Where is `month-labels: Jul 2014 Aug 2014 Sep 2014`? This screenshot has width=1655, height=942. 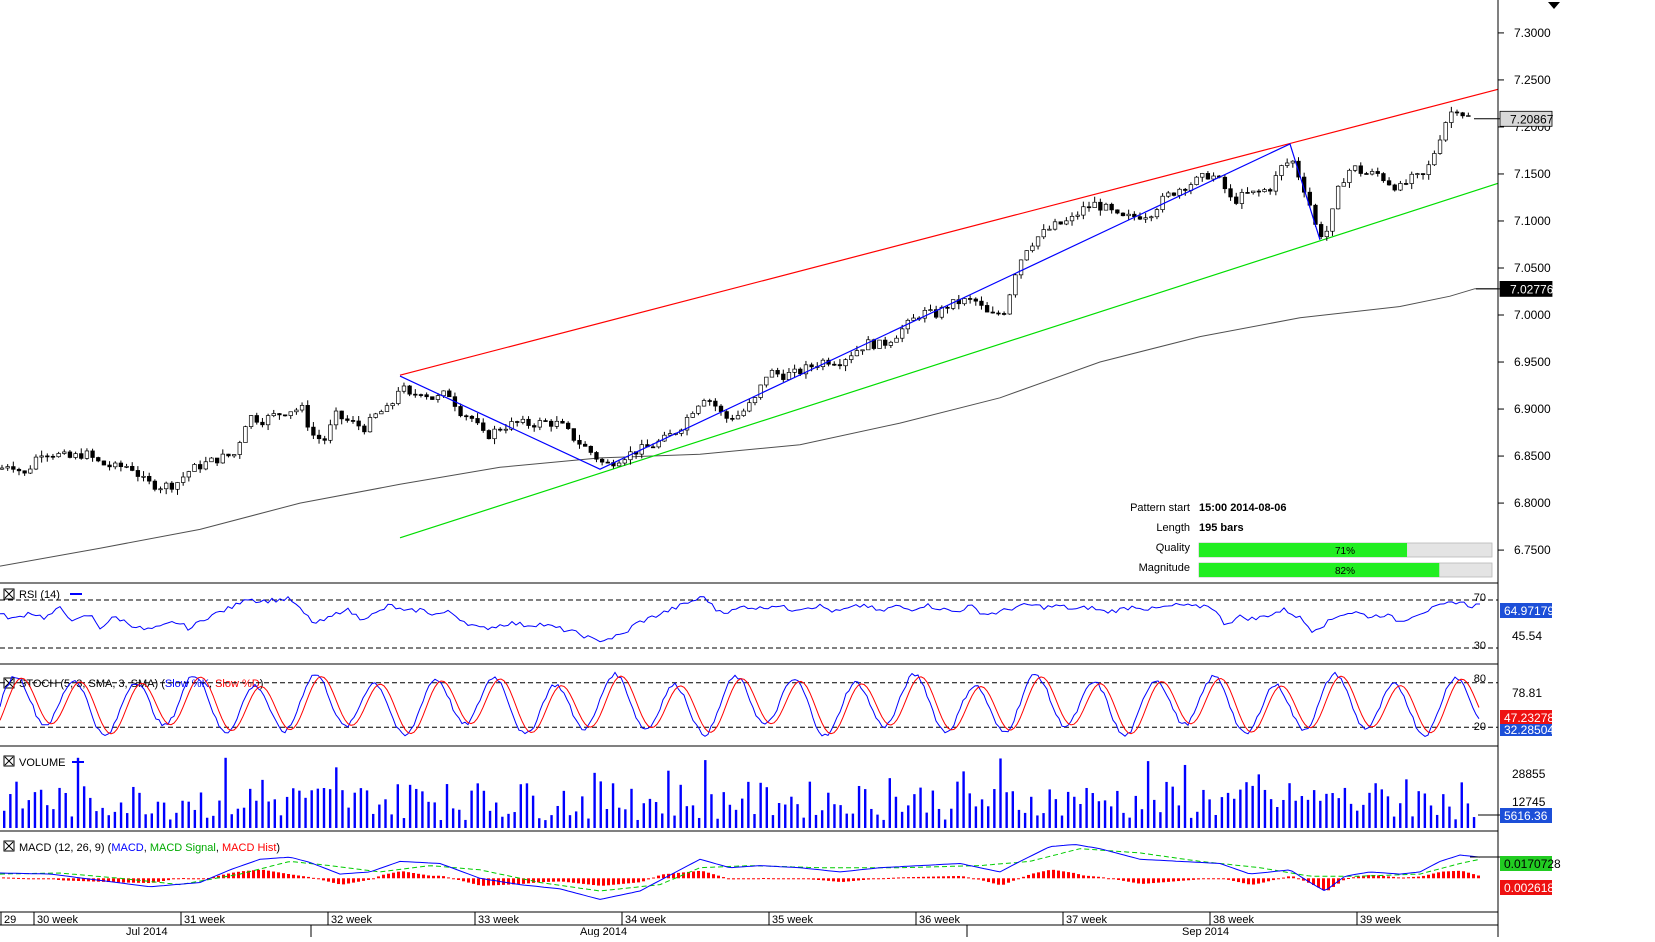 month-labels: Jul 2014 Aug 2014 Sep 2014 is located at coordinates (677, 931).